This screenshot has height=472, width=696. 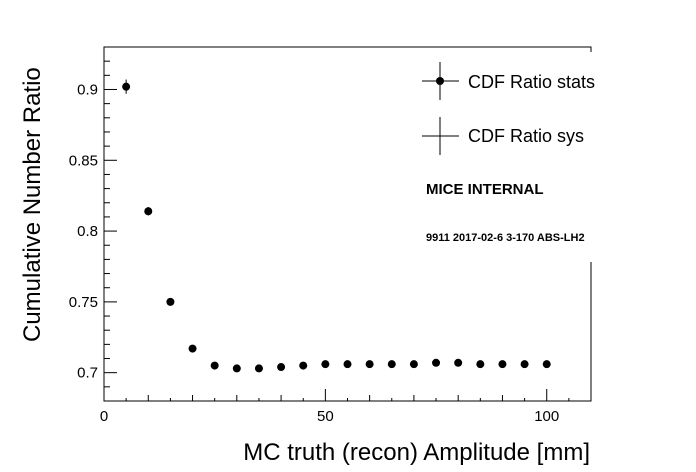 What do you see at coordinates (104, 416) in the screenshot?
I see `x-tick-label: 0` at bounding box center [104, 416].